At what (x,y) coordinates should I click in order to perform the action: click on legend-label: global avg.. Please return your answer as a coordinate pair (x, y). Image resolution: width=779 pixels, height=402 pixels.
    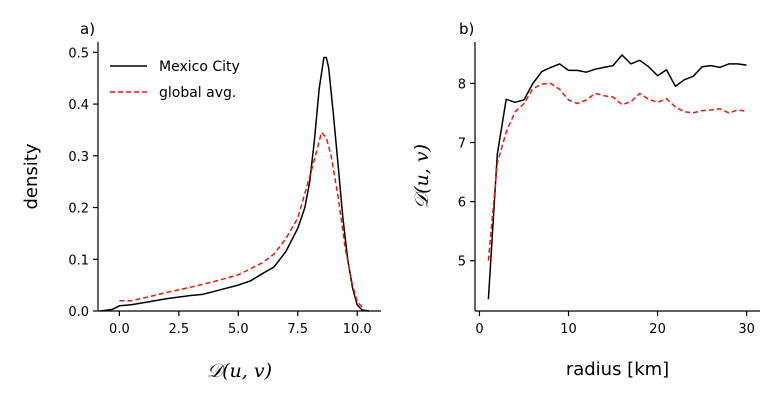
    Looking at the image, I should click on (197, 93).